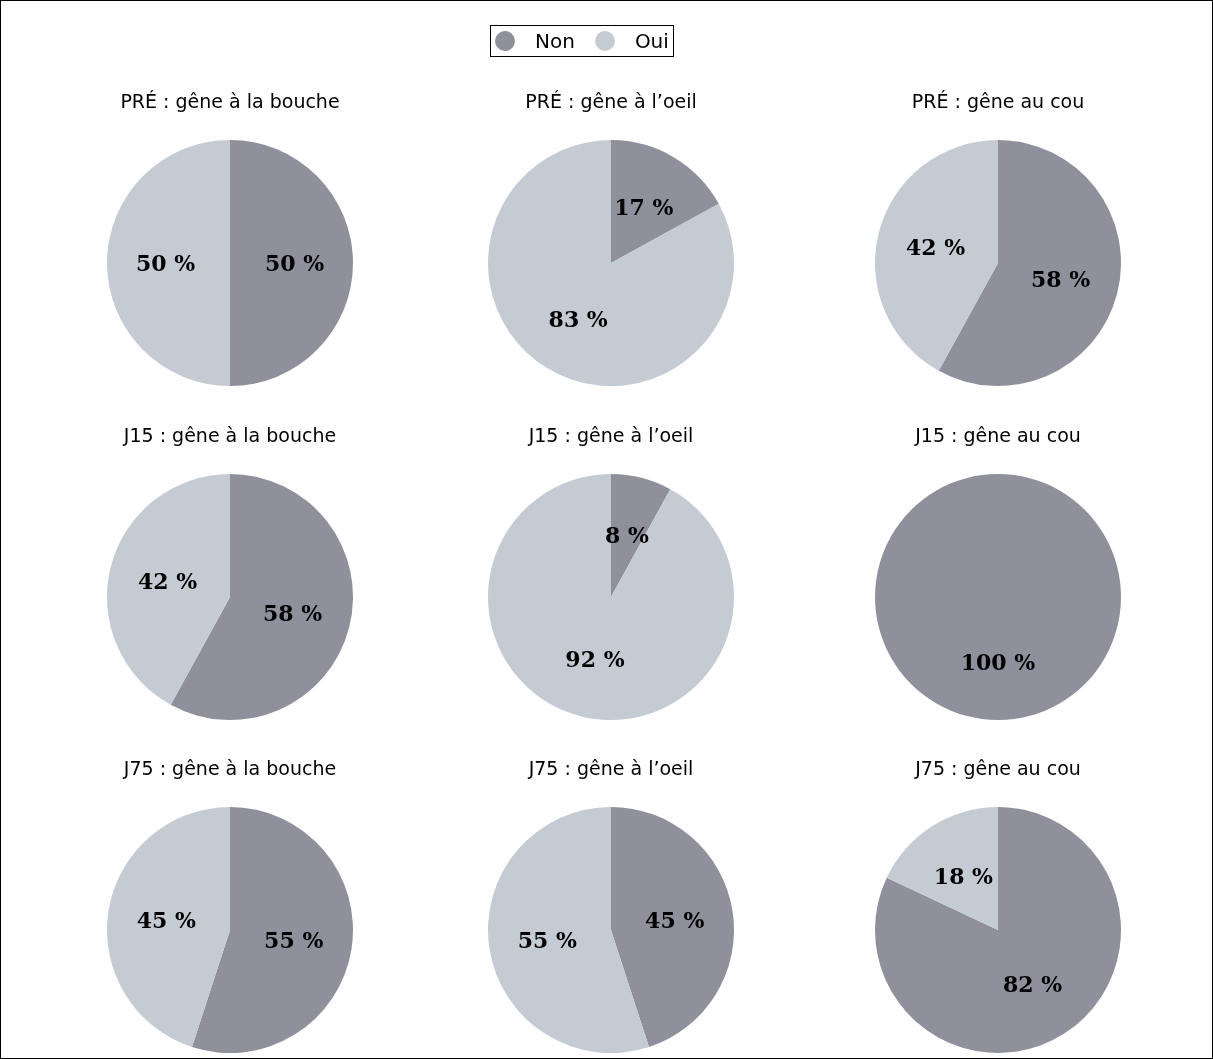 This screenshot has height=1059, width=1213. I want to click on chart-title: PRÉ : gêne à l’oeil, so click(611, 100).